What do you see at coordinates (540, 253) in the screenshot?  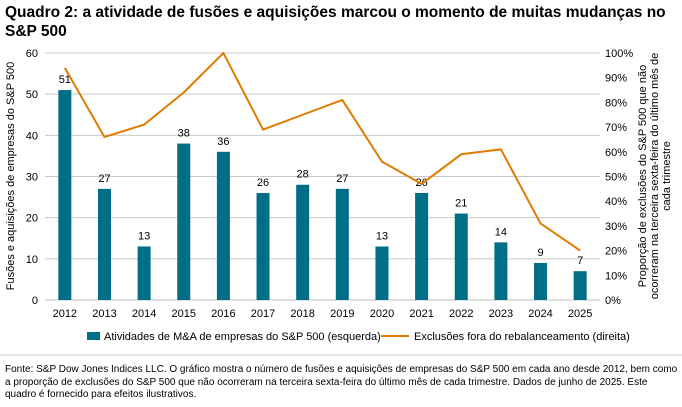 I see `bar-data-label: 9` at bounding box center [540, 253].